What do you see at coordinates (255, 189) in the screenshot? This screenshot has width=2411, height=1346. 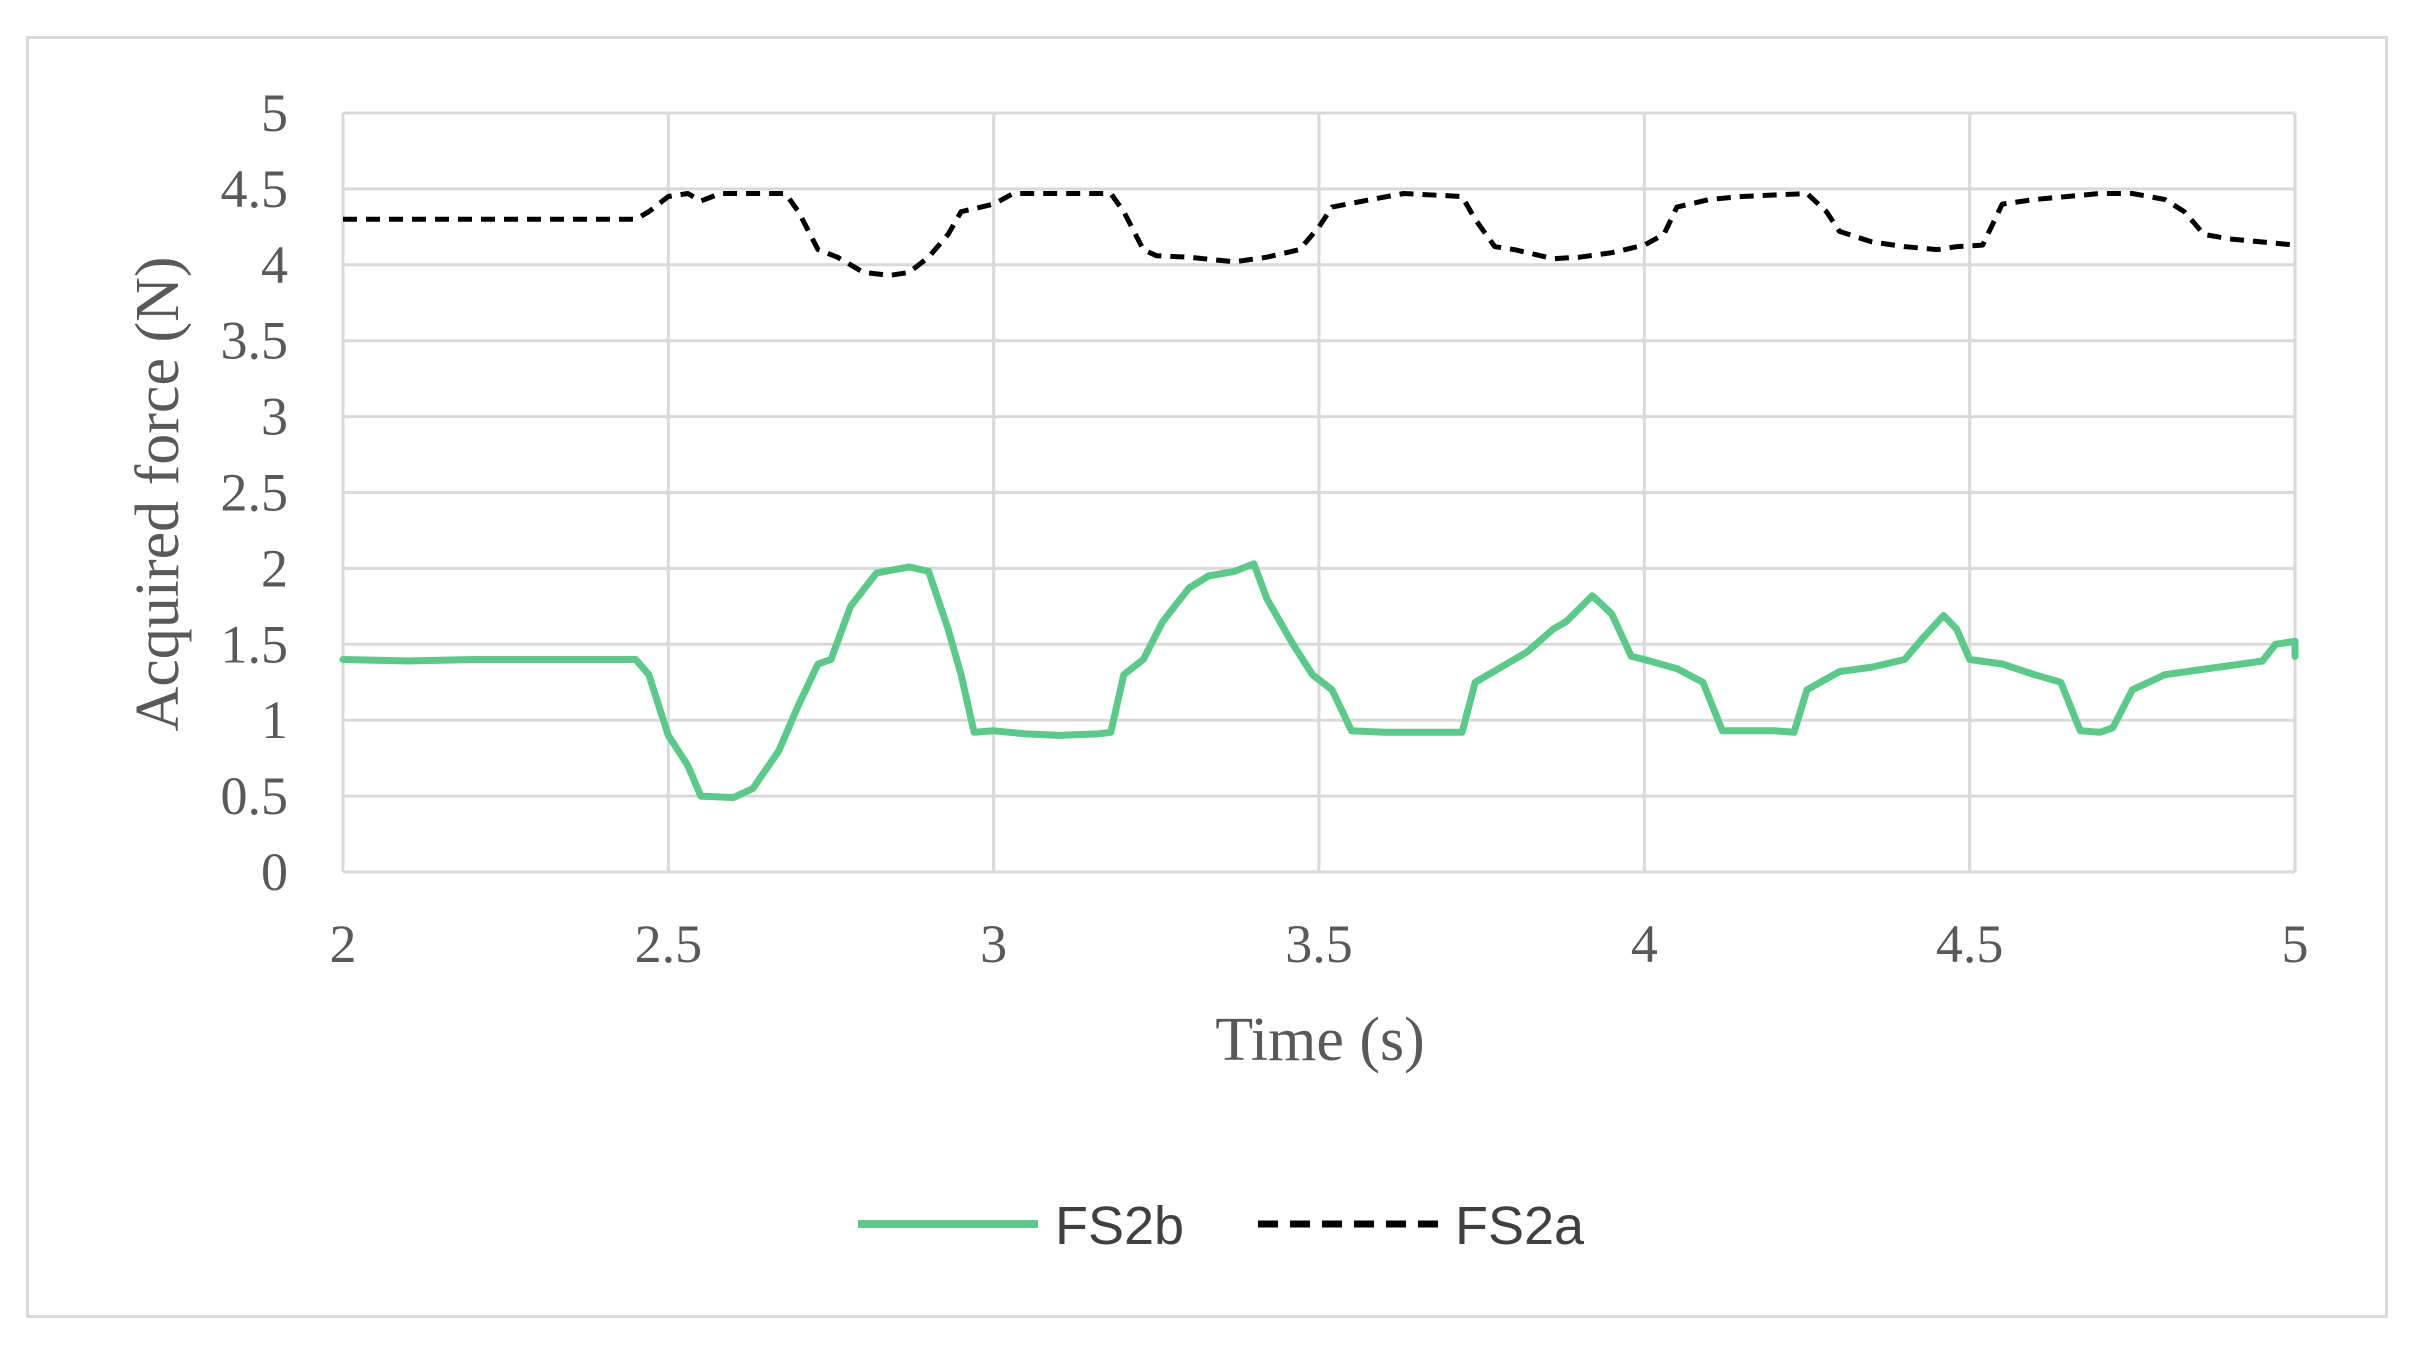 I see `y-tick-label: 4.5` at bounding box center [255, 189].